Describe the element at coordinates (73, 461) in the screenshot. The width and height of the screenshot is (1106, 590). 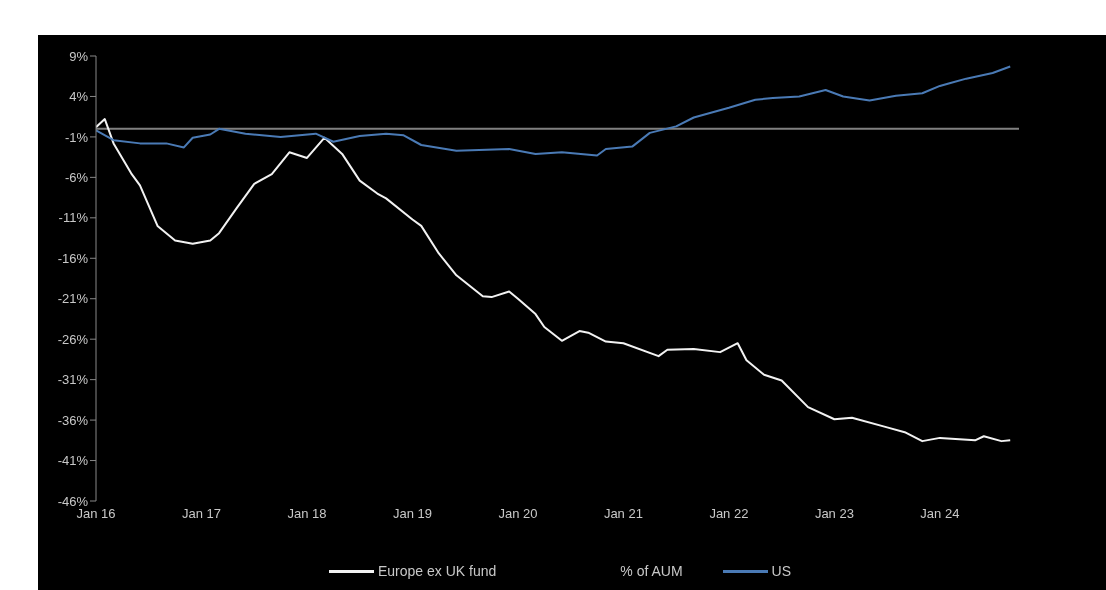
I see `y-tick-label: -41%` at that location.